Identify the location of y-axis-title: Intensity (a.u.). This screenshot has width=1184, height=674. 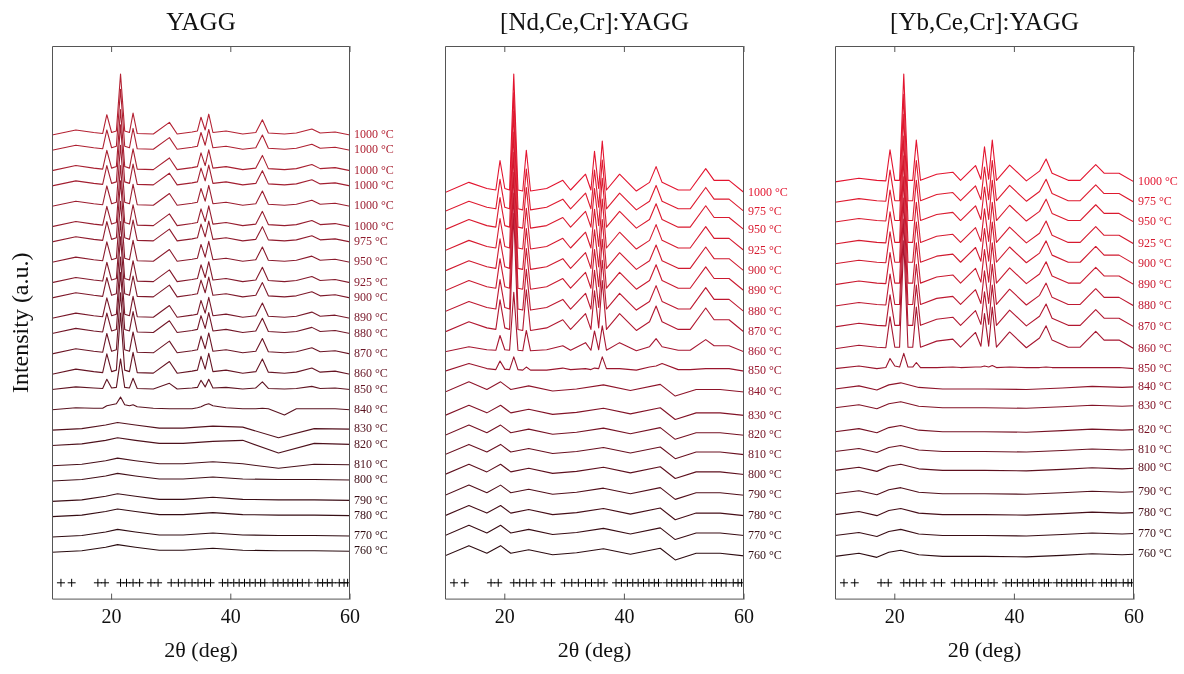
(20, 323).